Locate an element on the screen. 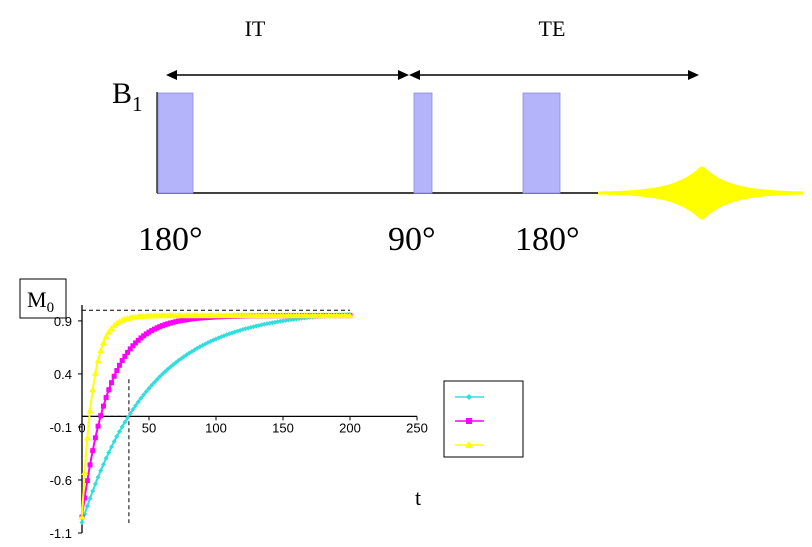 The width and height of the screenshot is (812, 547). pulse-label-90: 90° is located at coordinates (412, 239).